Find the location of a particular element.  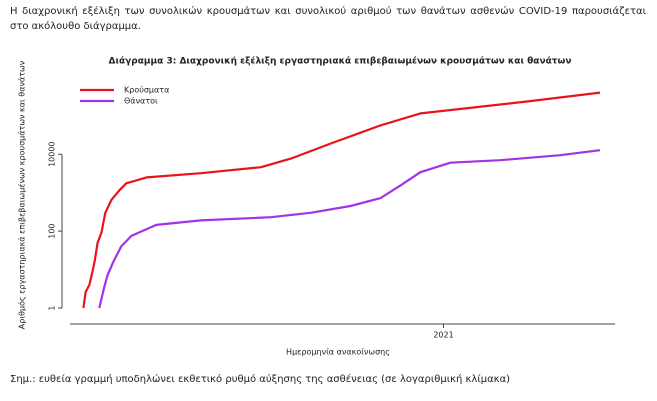

x-axis-label: Ημερομηνία ανακοίνωσης is located at coordinates (338, 352).